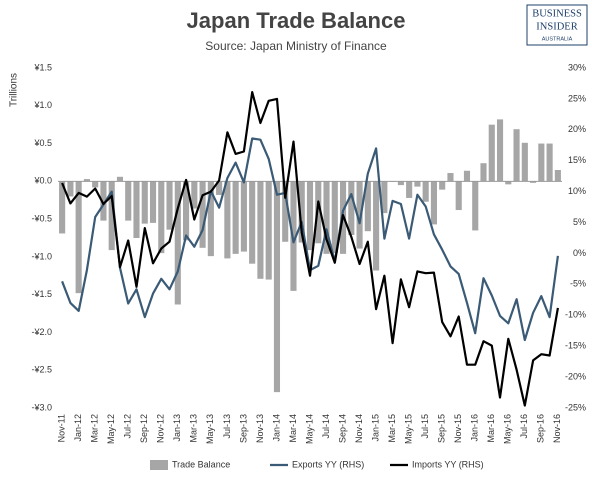 The width and height of the screenshot is (592, 479). What do you see at coordinates (577, 191) in the screenshot?
I see `y2-tick-label: 10%` at bounding box center [577, 191].